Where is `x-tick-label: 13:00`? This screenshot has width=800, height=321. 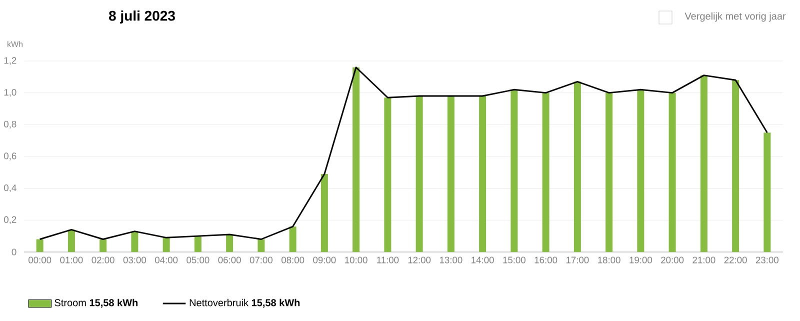
x-tick-label: 13:00 is located at coordinates (451, 260).